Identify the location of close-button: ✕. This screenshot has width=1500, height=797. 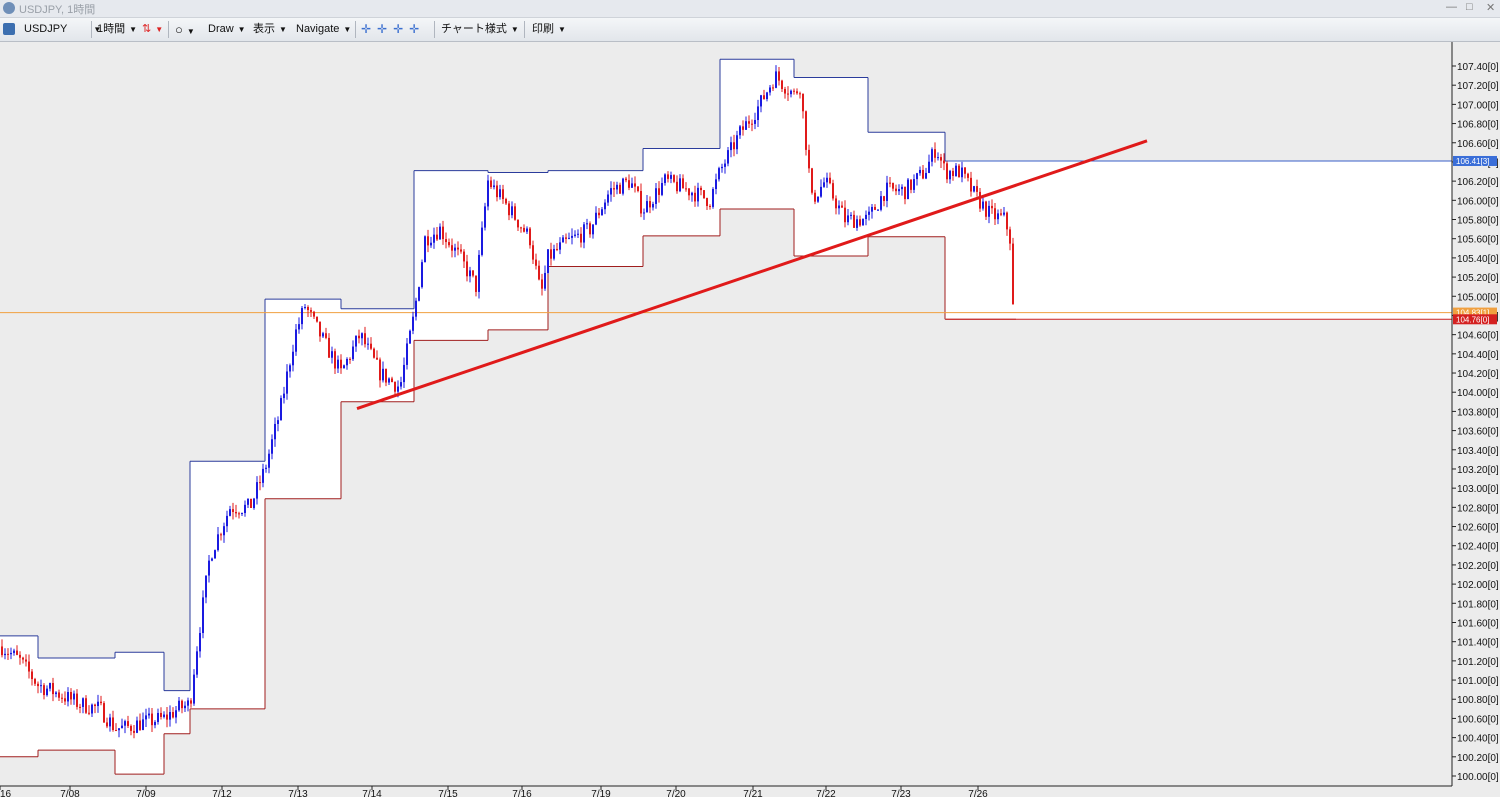
(1491, 8).